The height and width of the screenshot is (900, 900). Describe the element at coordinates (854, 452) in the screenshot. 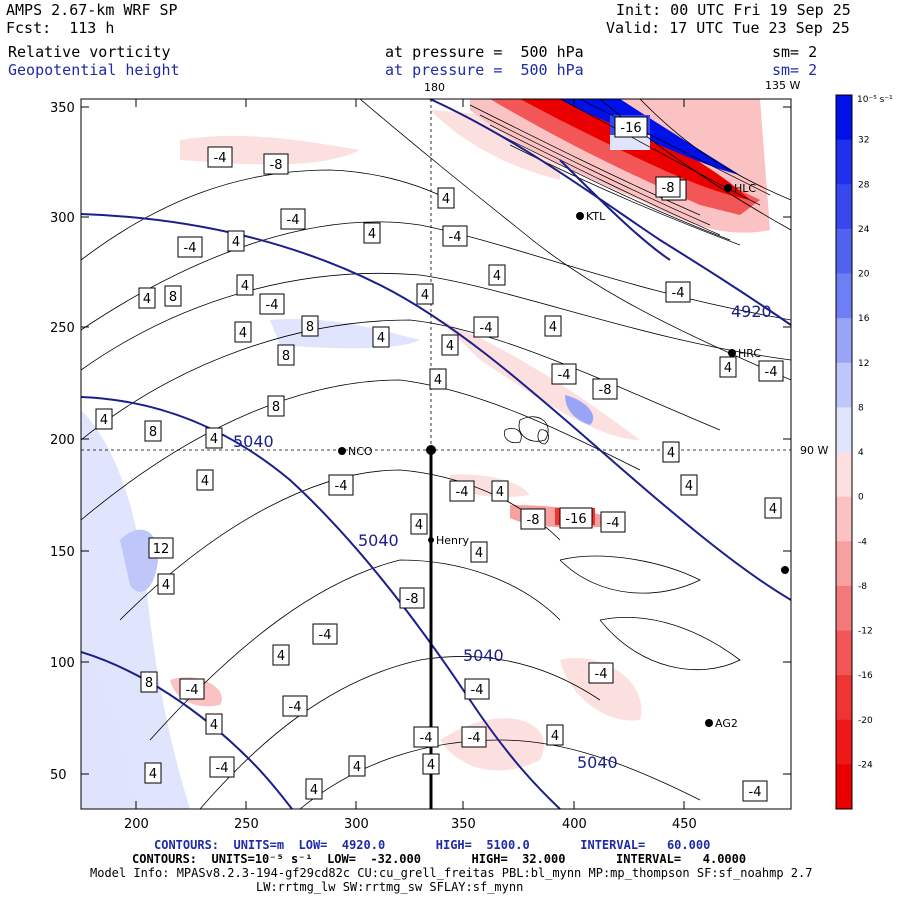

I see `colorbar: 32 28 24 20 16 12 8 4 0 -4 -8 -12 -16 -20 -24` at that location.